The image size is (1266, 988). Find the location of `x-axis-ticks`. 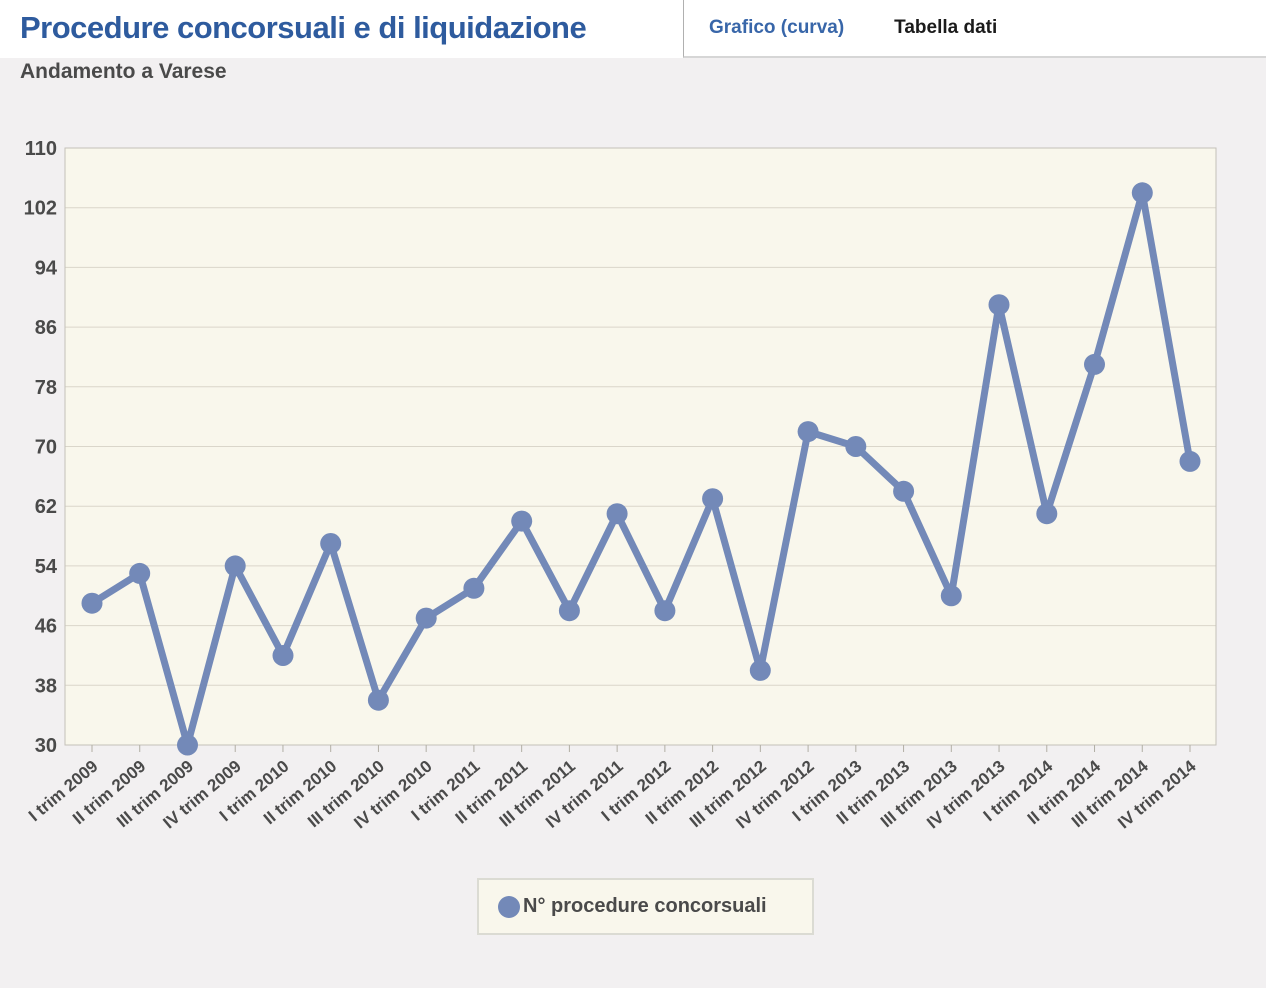

x-axis-ticks is located at coordinates (641, 748).